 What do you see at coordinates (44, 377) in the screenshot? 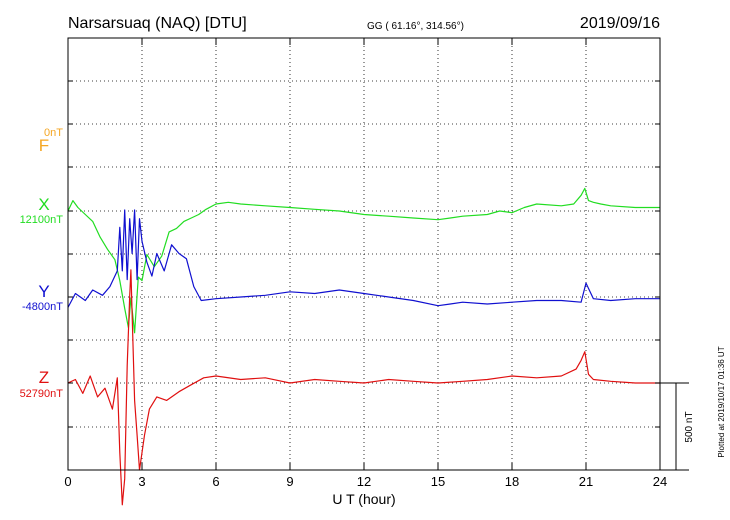
I see `component-label-z: Z` at bounding box center [44, 377].